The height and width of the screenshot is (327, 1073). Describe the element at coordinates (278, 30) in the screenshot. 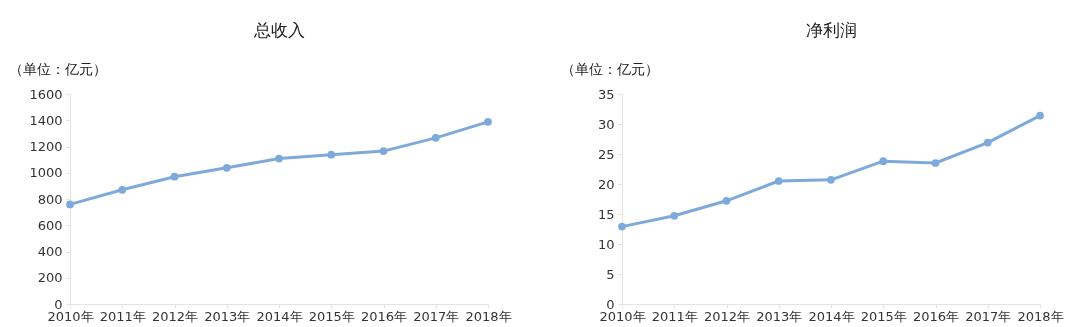

I see `chart-title: 总收入` at that location.